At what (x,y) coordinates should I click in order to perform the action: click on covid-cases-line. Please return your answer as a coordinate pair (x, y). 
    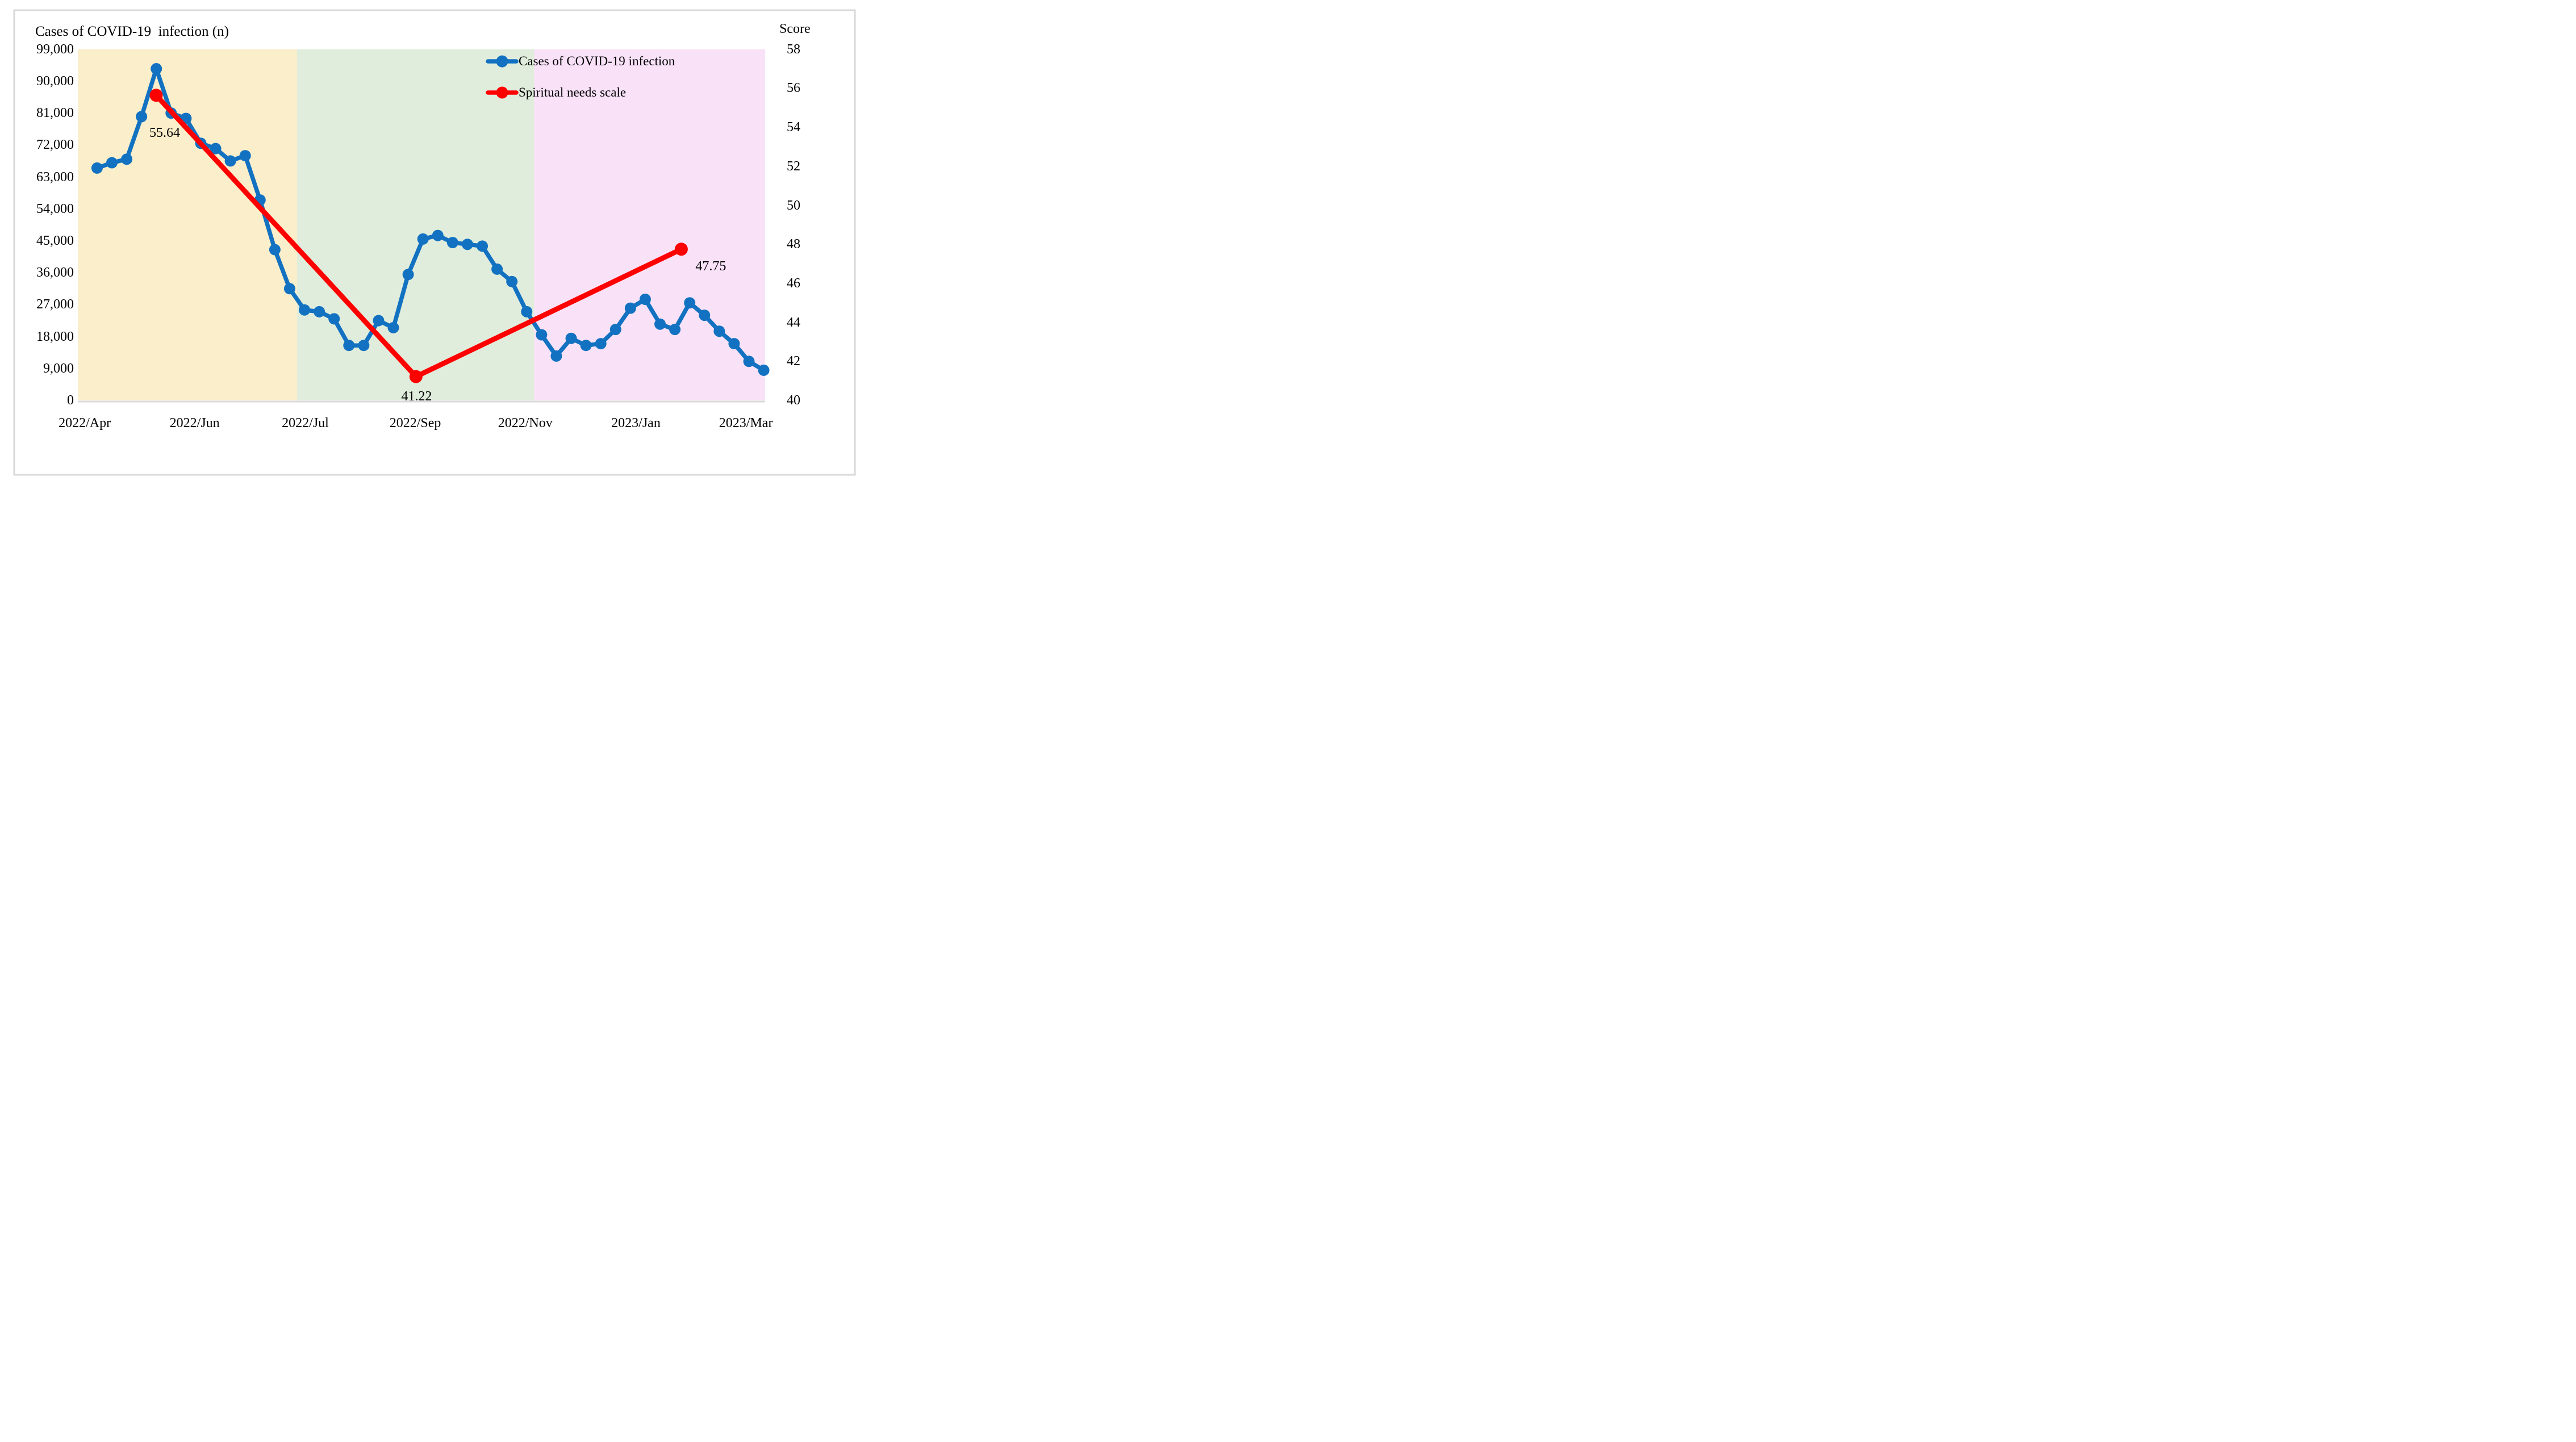
    Looking at the image, I should click on (430, 220).